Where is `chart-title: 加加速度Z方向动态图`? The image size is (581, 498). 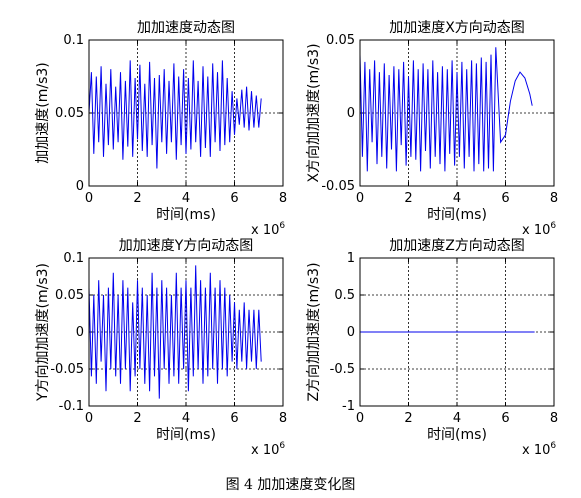
chart-title: 加加速度Z方向动态图 is located at coordinates (457, 246).